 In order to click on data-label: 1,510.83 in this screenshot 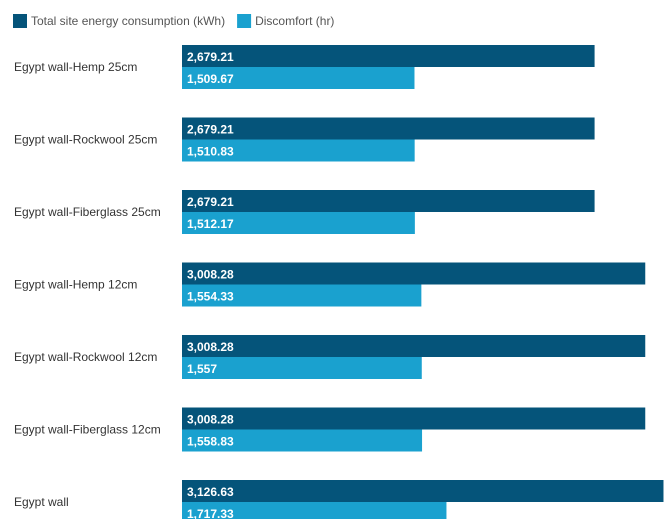, I will do `click(210, 152)`.